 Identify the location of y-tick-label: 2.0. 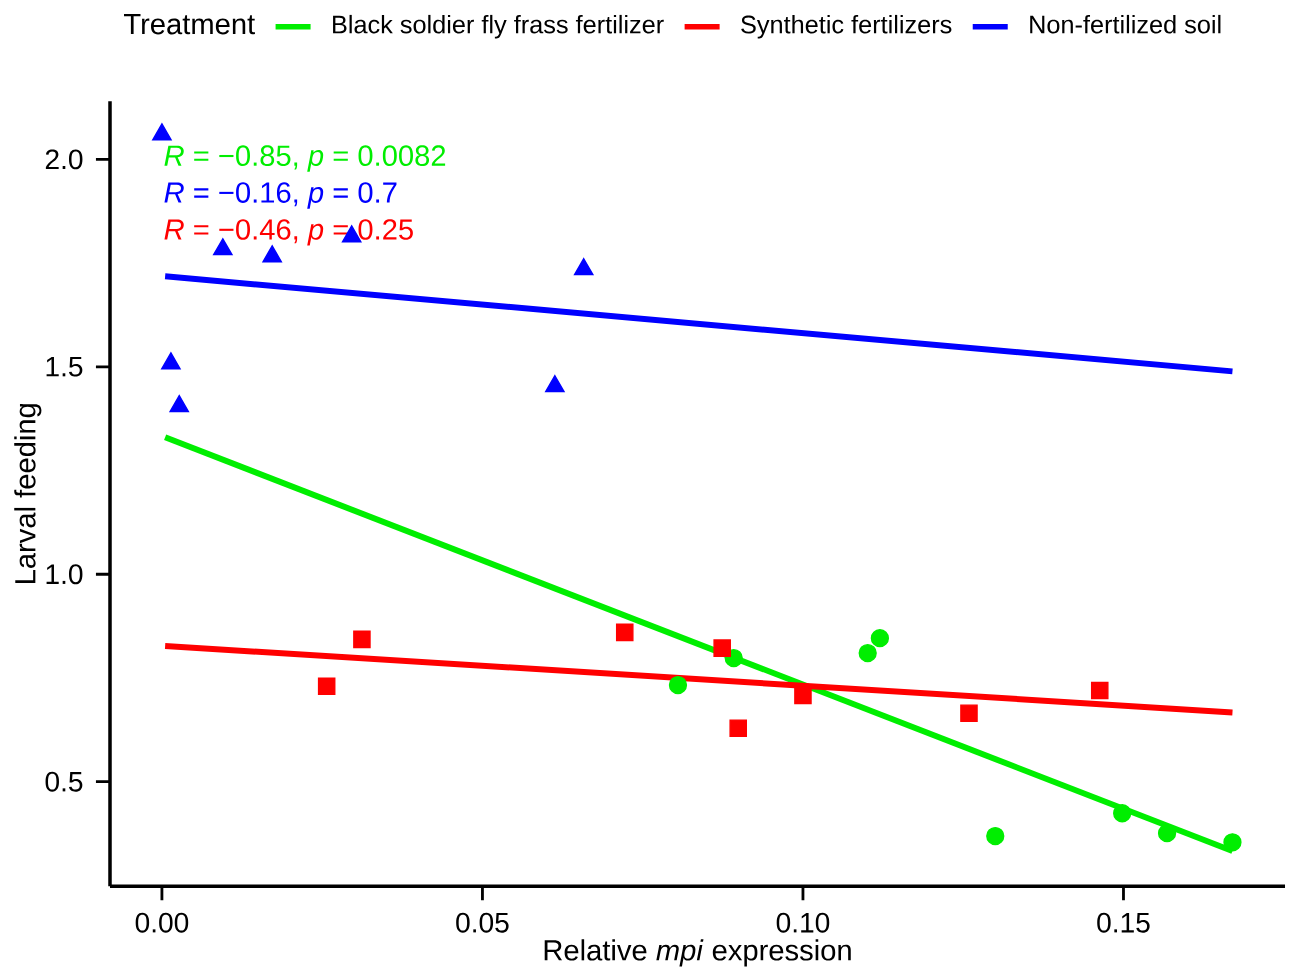
(64, 159).